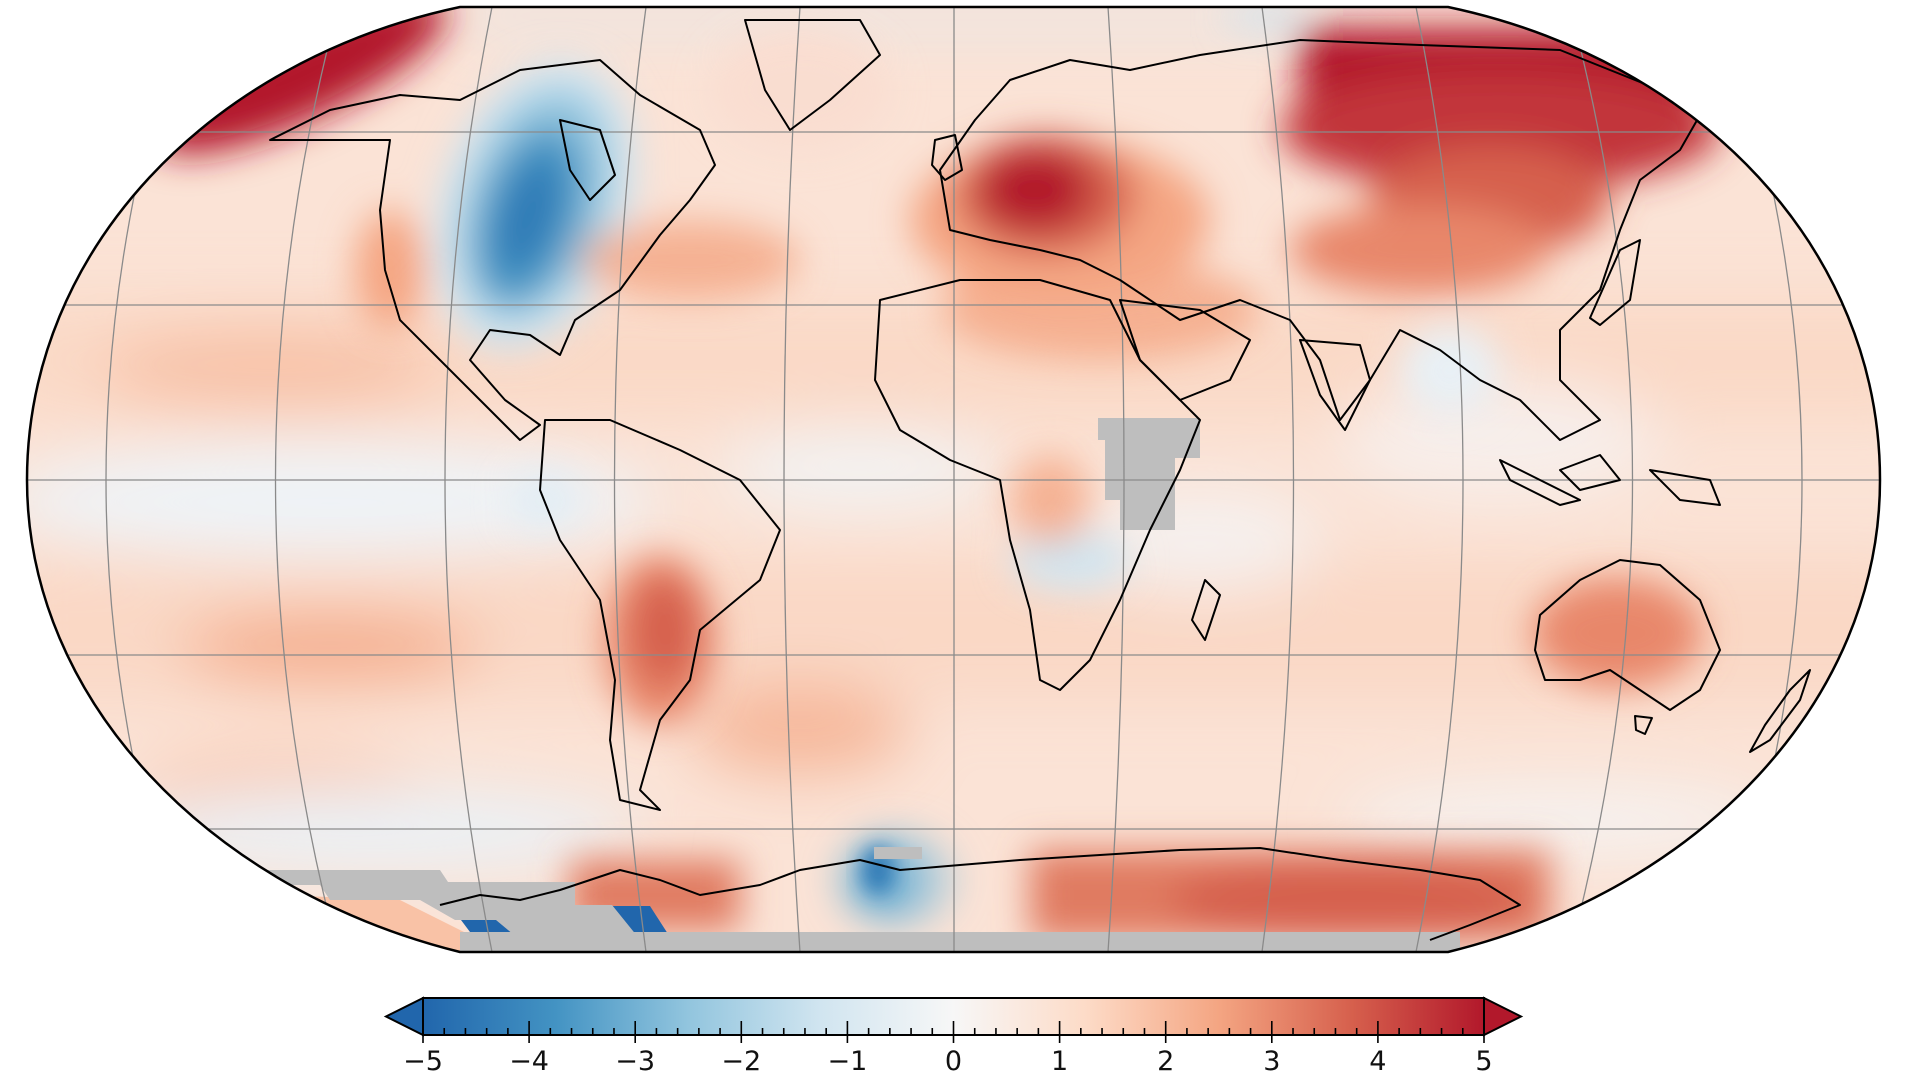 This screenshot has width=1920, height=1080. What do you see at coordinates (403, 1016) in the screenshot?
I see `colorbar-under-arrow` at bounding box center [403, 1016].